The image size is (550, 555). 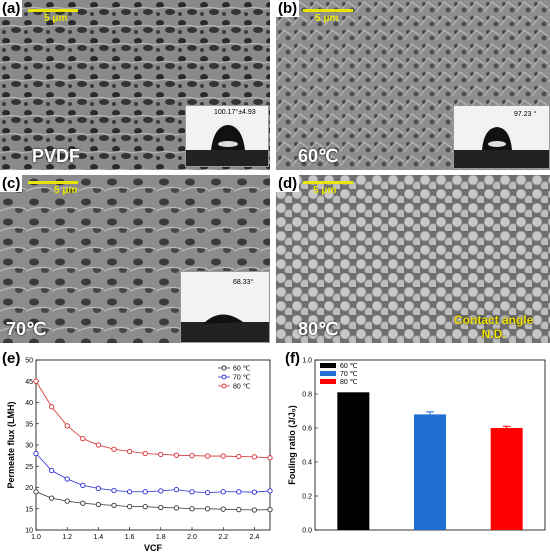 What do you see at coordinates (501, 147) in the screenshot?
I see `droplet-image-b` at bounding box center [501, 147].